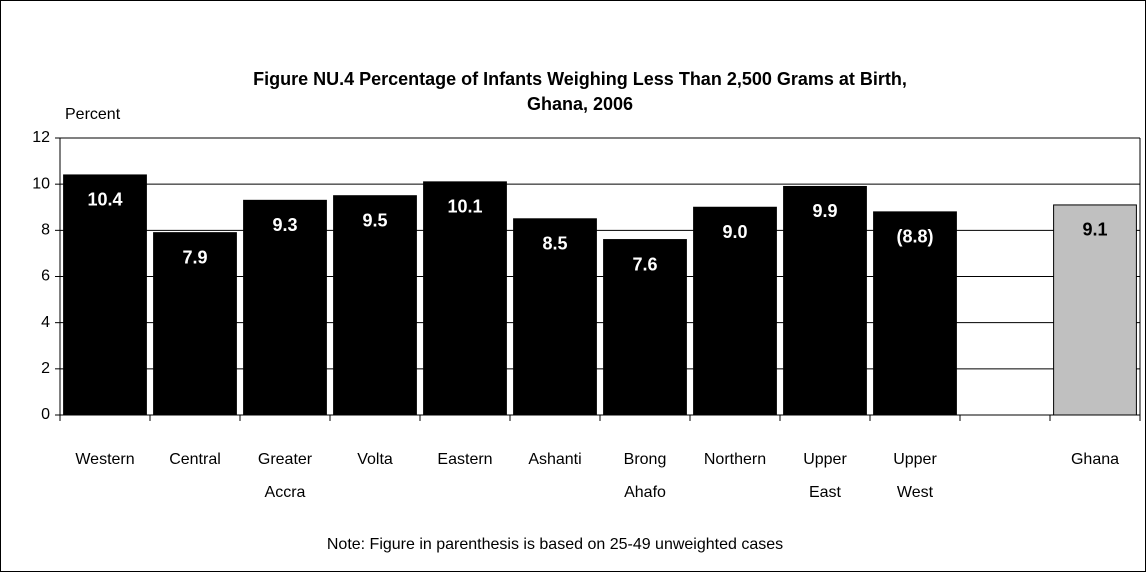 This screenshot has height=573, width=1147. Describe the element at coordinates (580, 104) in the screenshot. I see `chart-title: Ghana, 2006` at that location.